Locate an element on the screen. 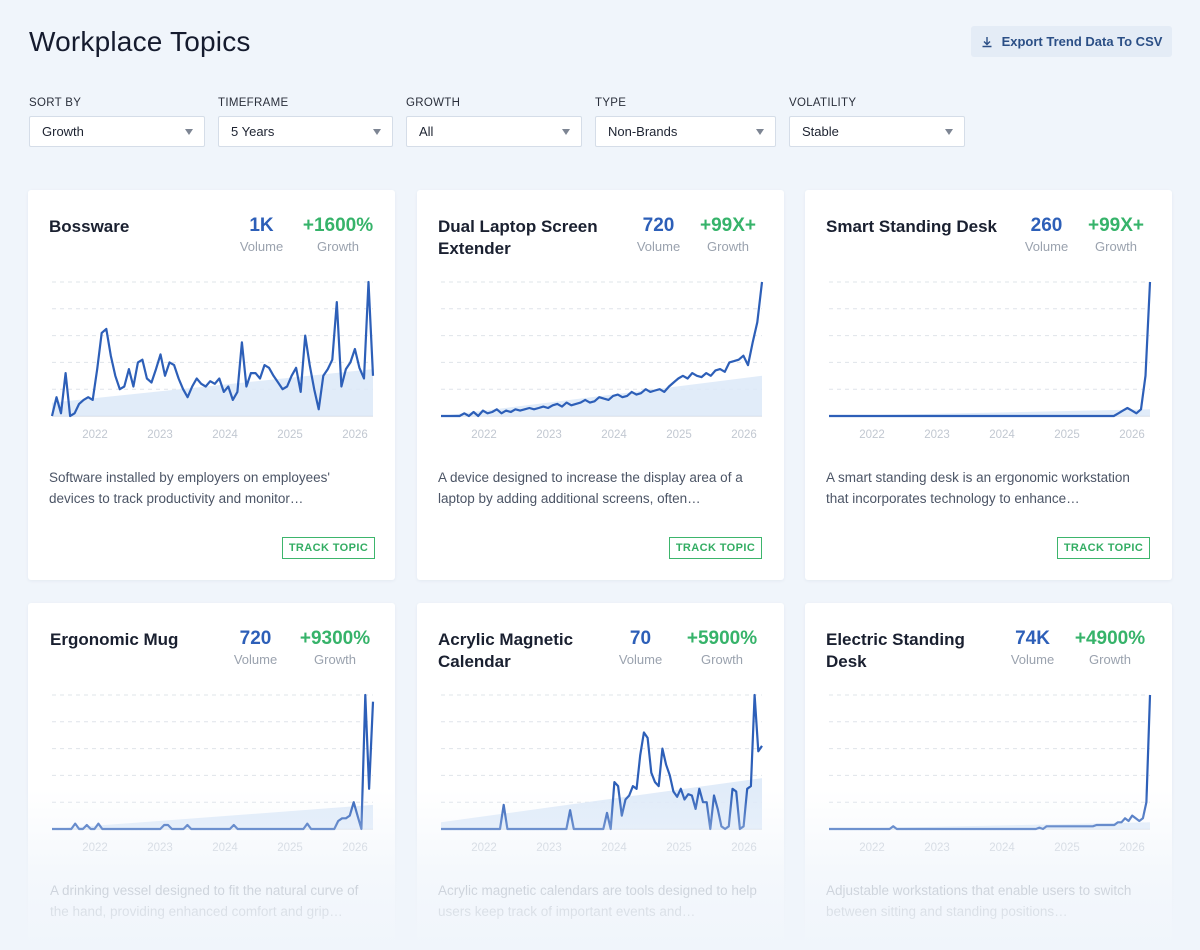 This screenshot has width=1200, height=950. select-value: All is located at coordinates (426, 131).